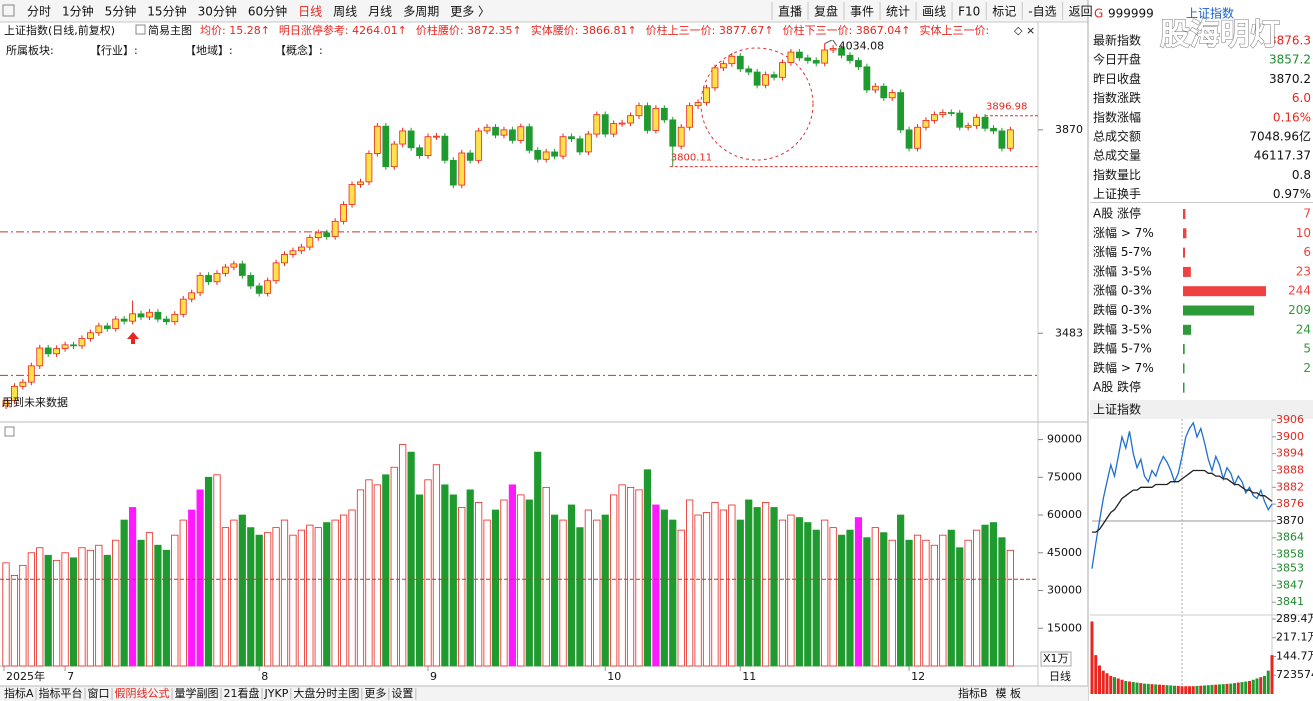 The height and width of the screenshot is (701, 1313). Describe the element at coordinates (1004, 12) in the screenshot. I see `toolbar-button: 标记` at that location.